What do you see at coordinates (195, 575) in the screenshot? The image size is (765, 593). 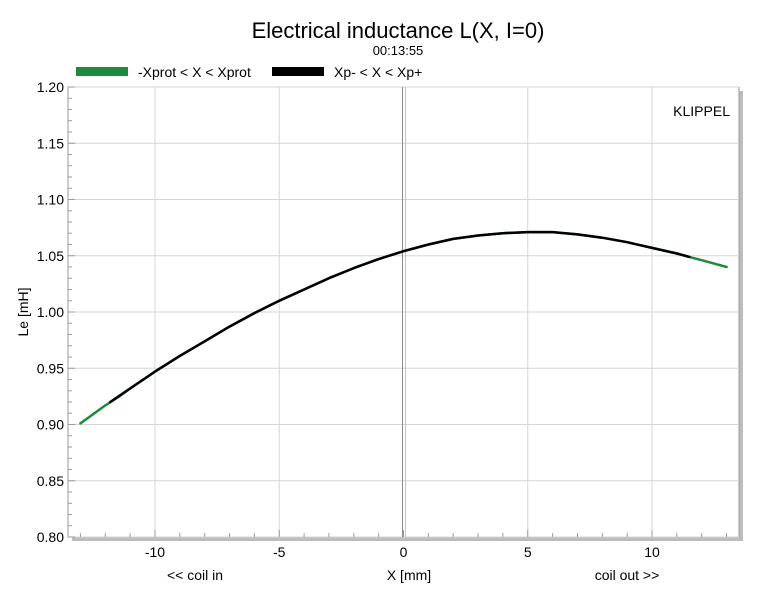 I see `x-axis-label-left: << coil in` at bounding box center [195, 575].